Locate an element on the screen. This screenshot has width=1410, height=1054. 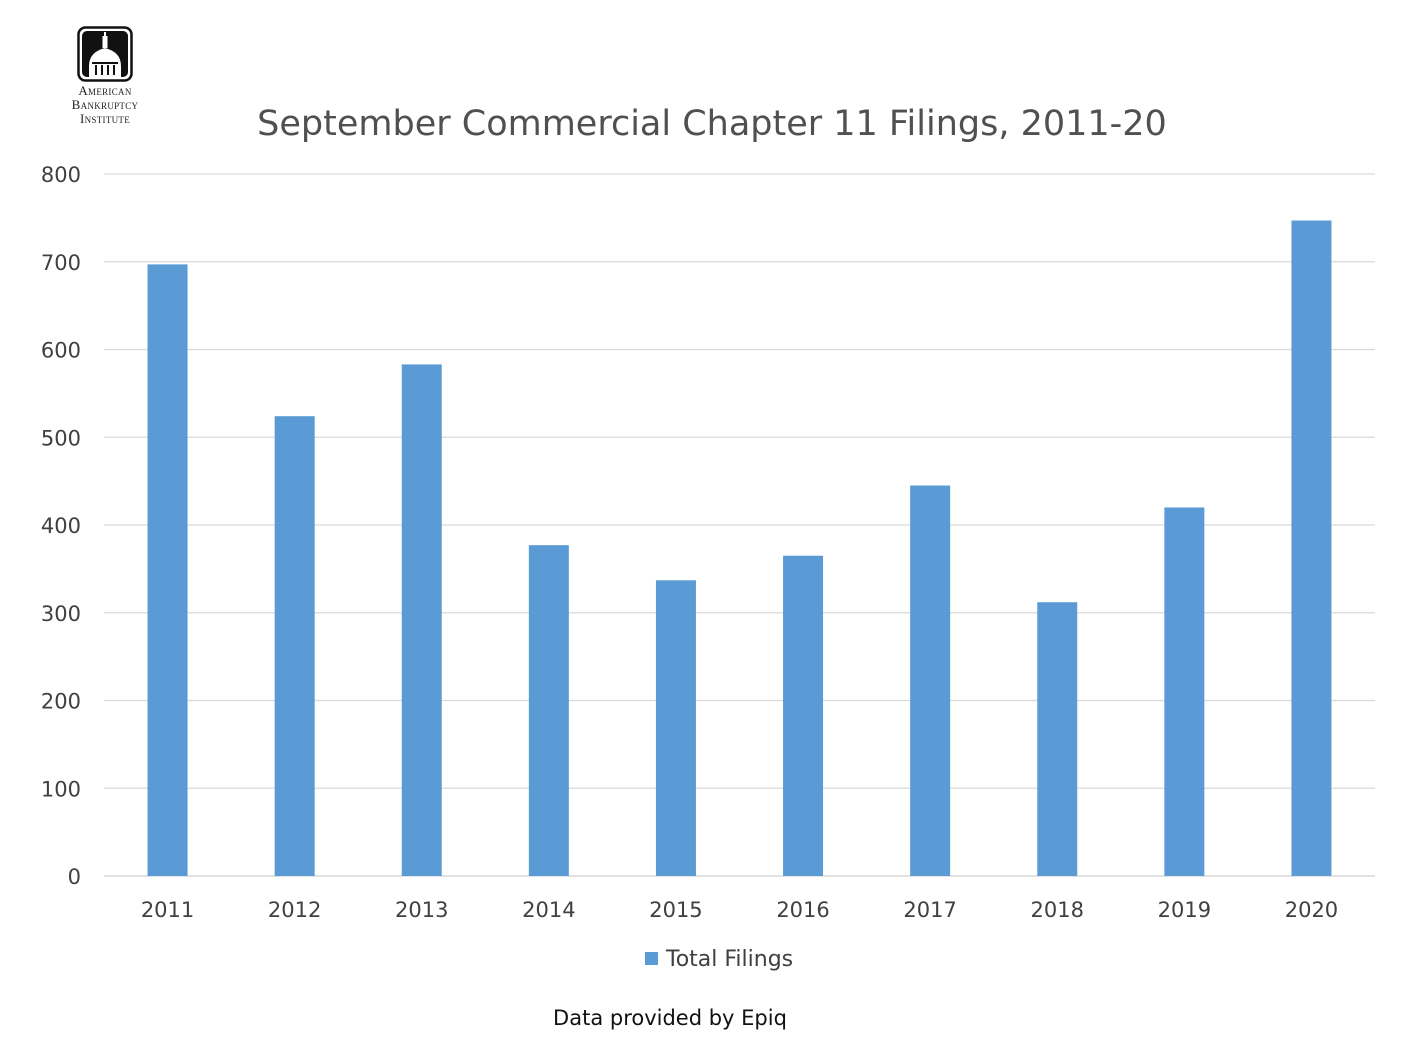
bar-2015 is located at coordinates (675, 728).